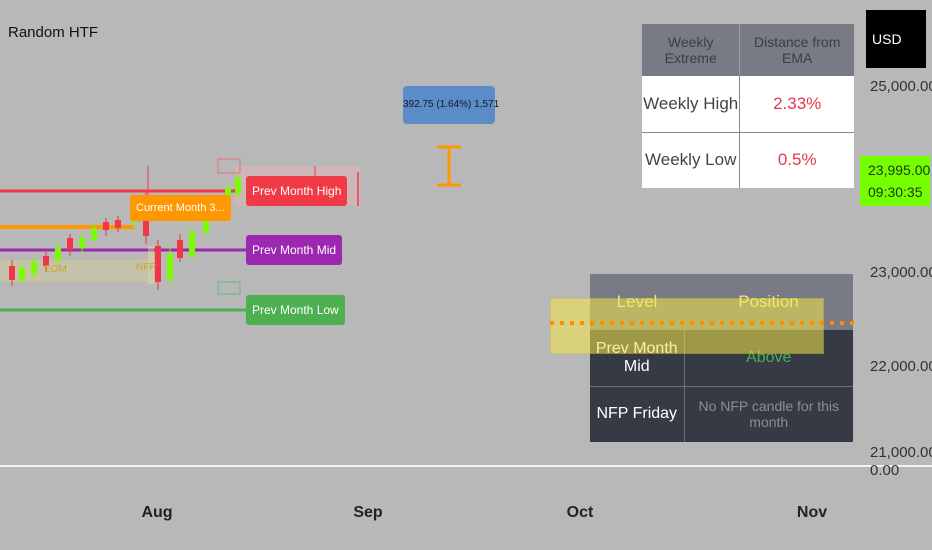  I want to click on weekly-high-label: Weekly High, so click(691, 104).